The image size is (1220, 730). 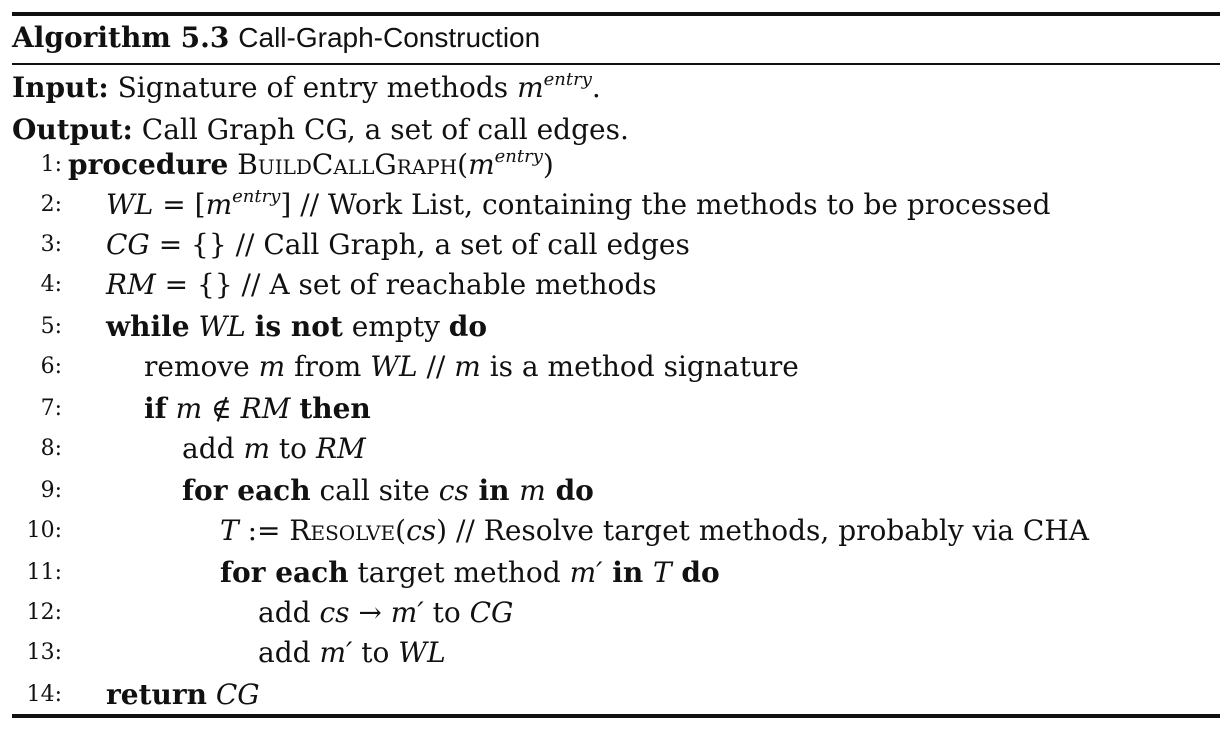 I want to click on op: ], so click(x=286, y=204).